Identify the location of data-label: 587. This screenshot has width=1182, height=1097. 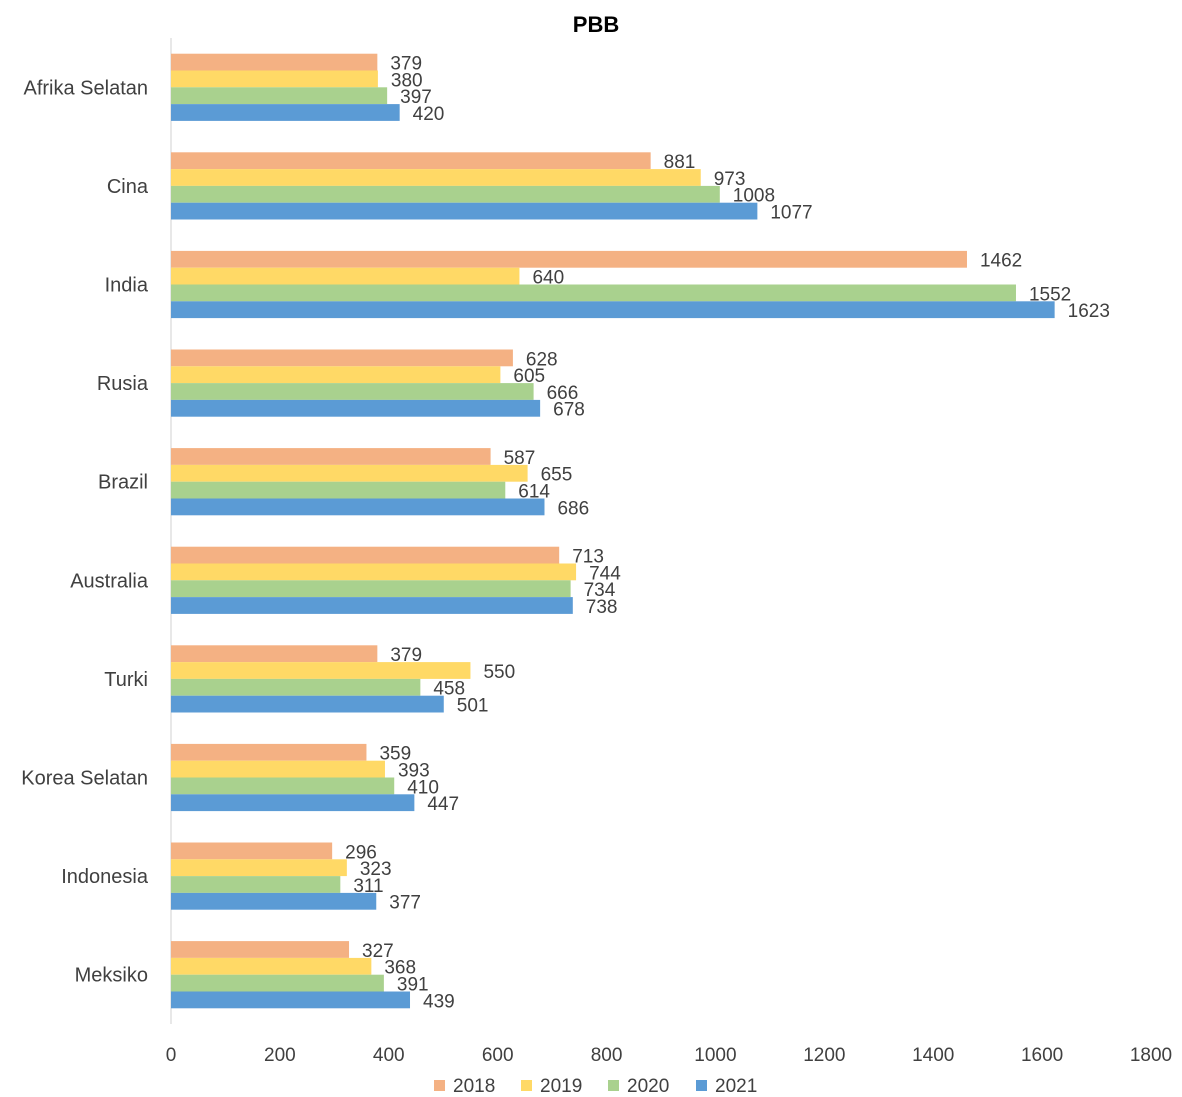
(520, 458).